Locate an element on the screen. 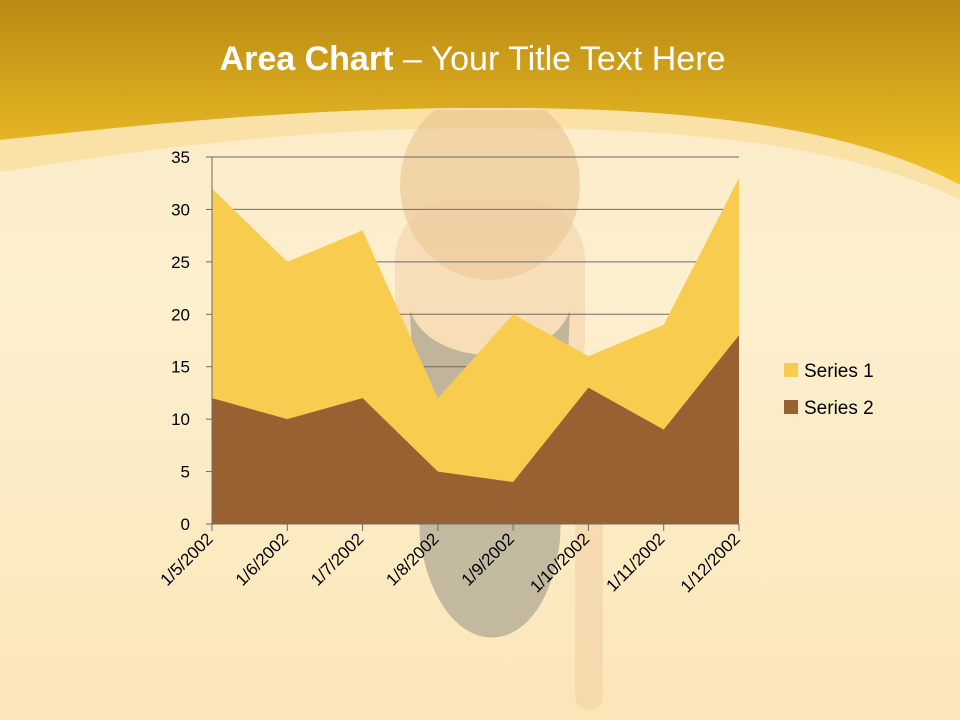  y-tick-label: 0 is located at coordinates (185, 524).